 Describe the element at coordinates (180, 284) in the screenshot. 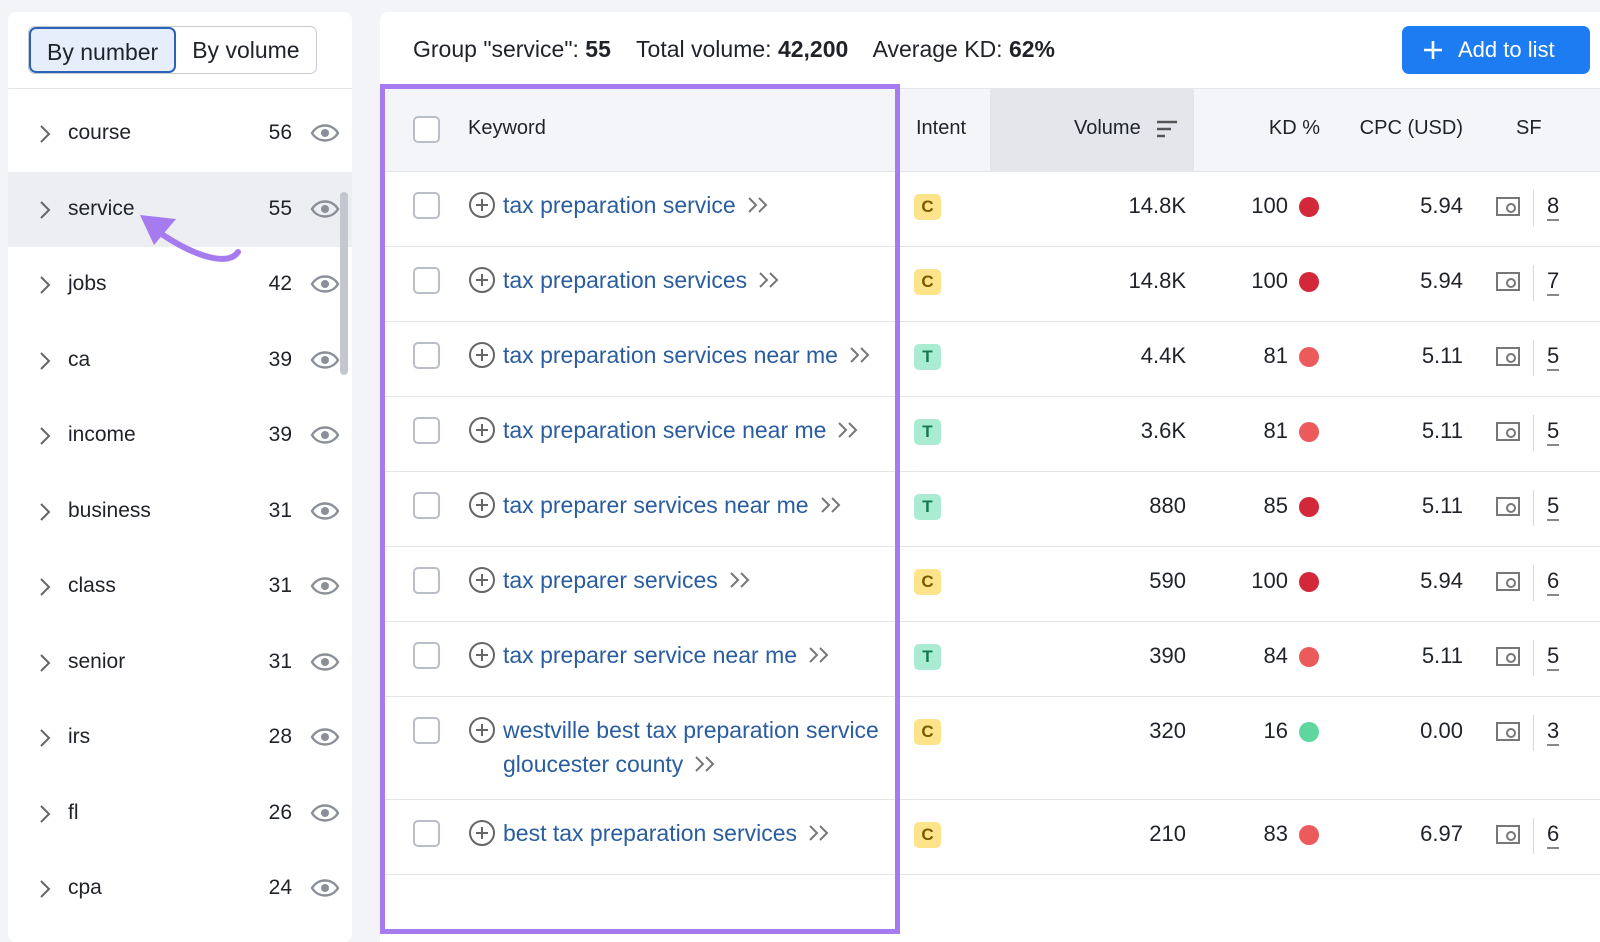

I see `group-row: jobs 42` at that location.